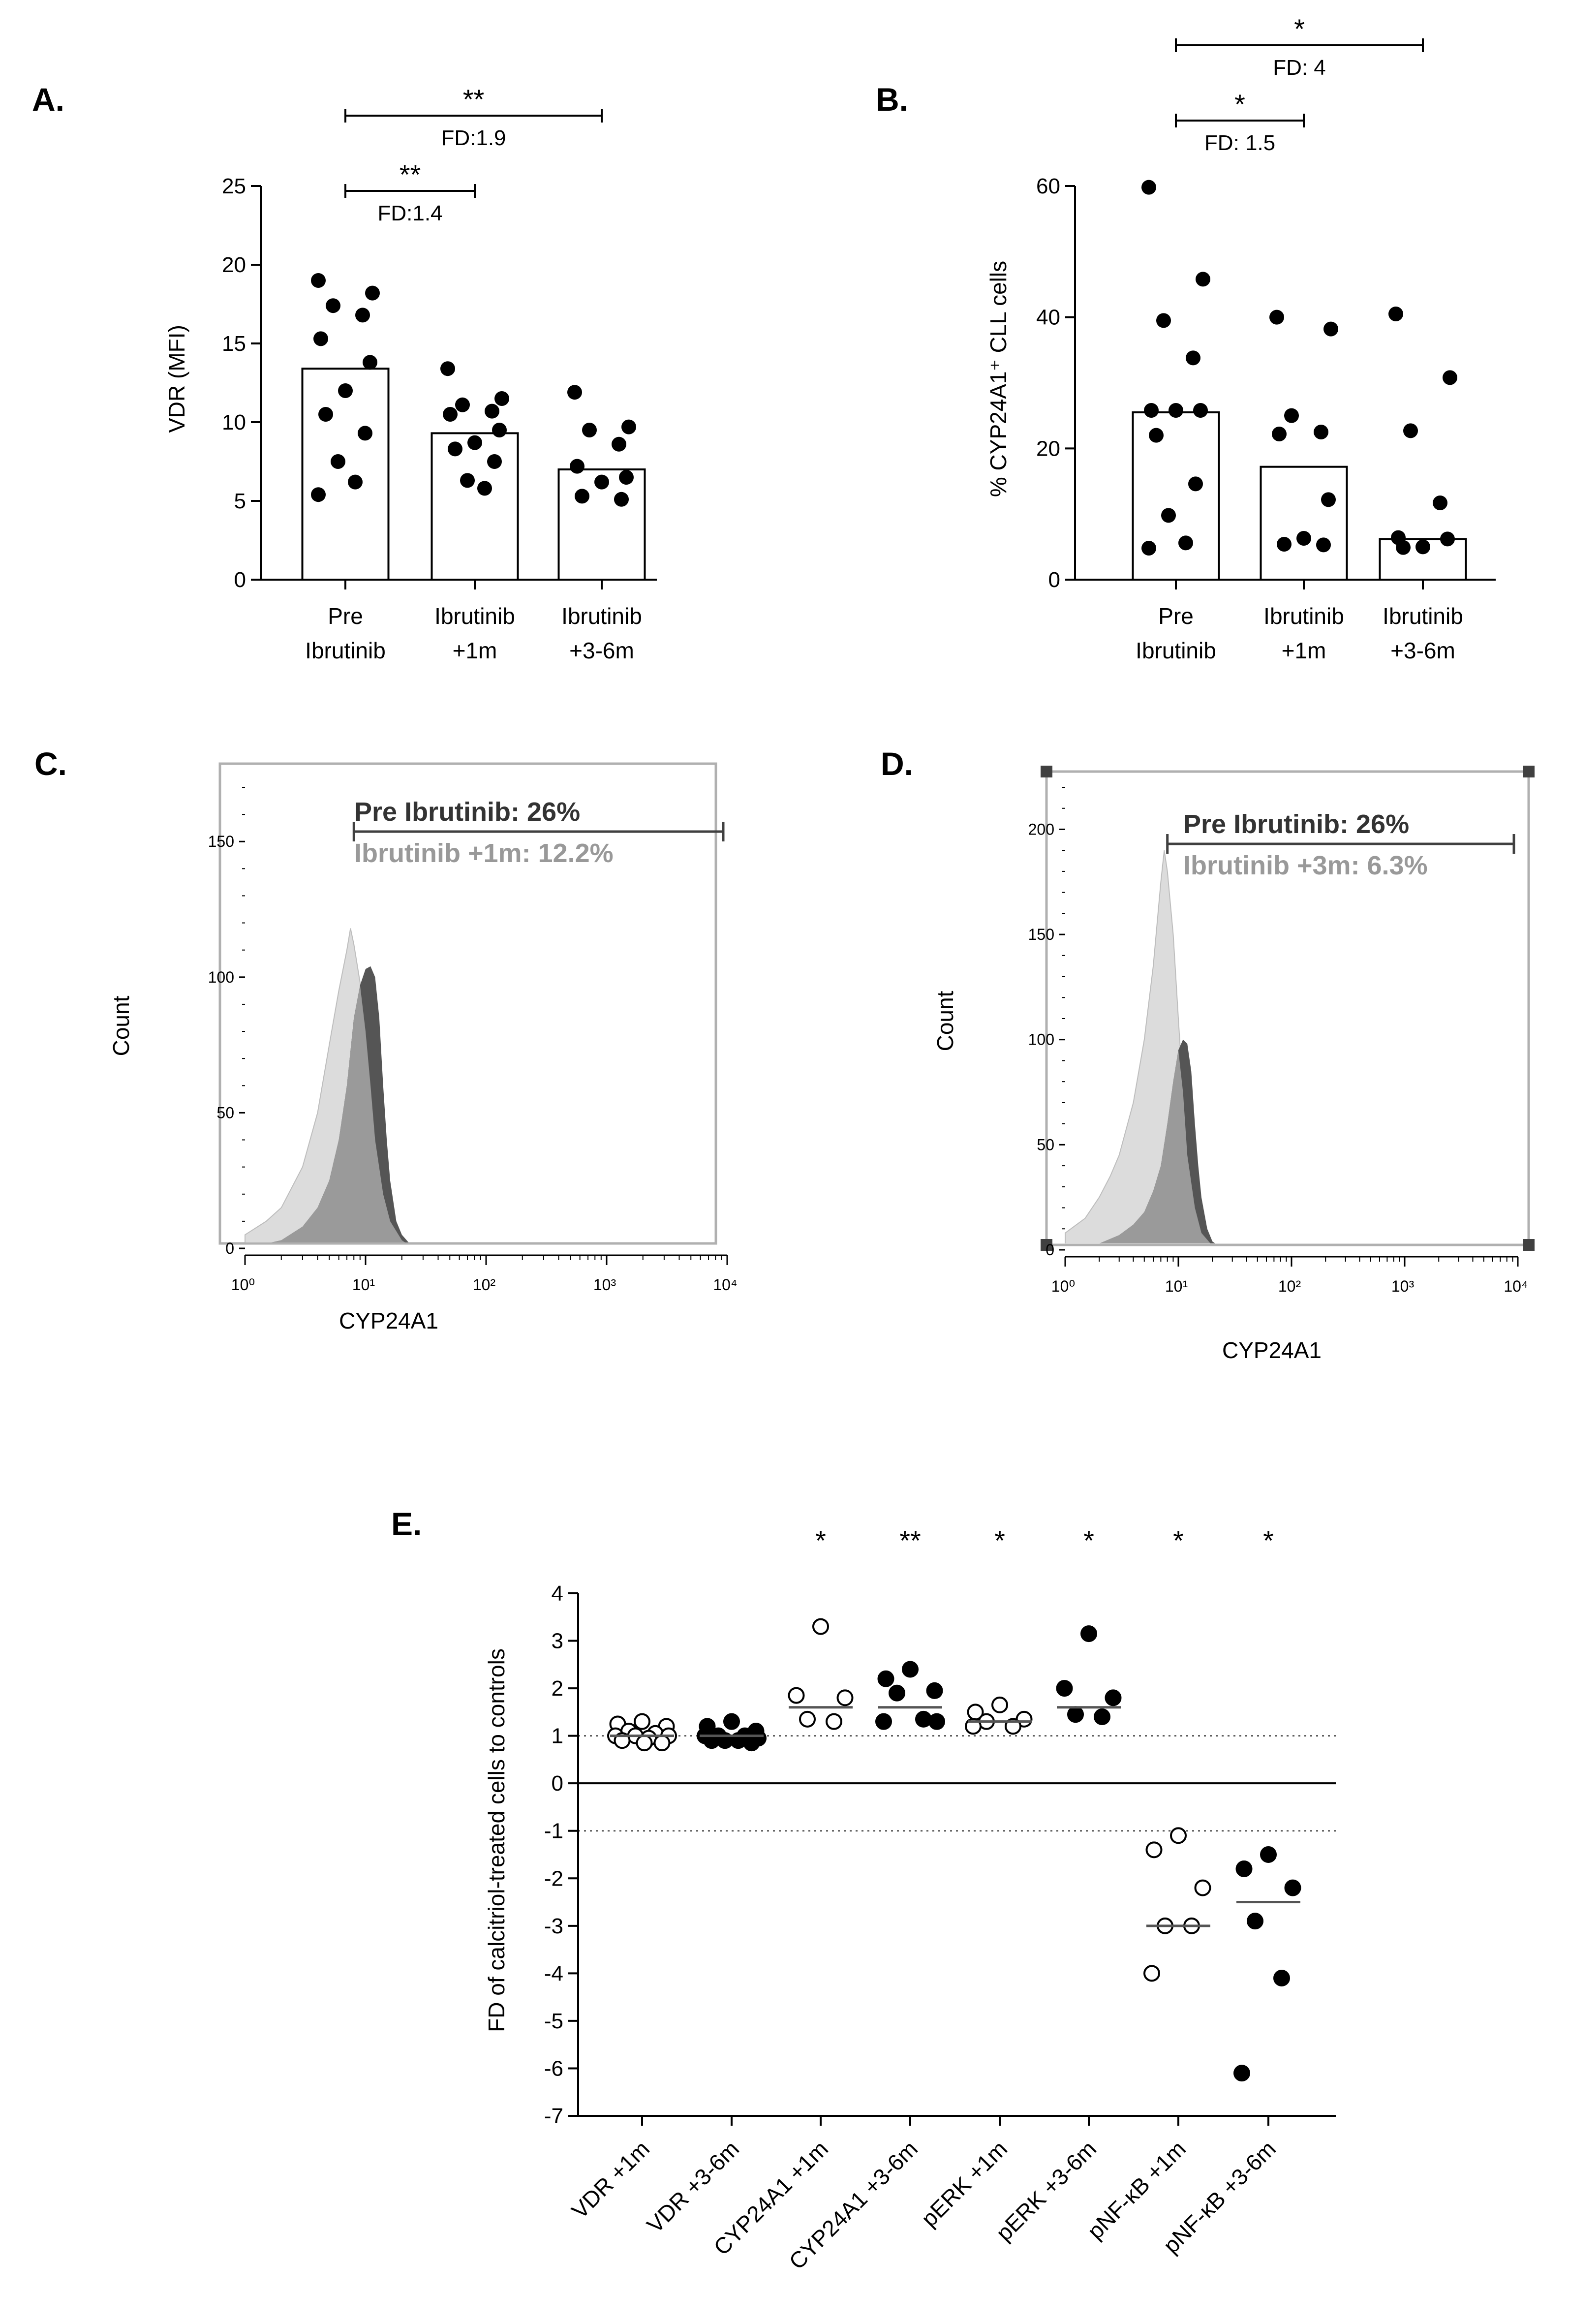 The width and height of the screenshot is (1569, 2324). What do you see at coordinates (1516, 1286) in the screenshot?
I see `x-tick-label: 10⁴` at bounding box center [1516, 1286].